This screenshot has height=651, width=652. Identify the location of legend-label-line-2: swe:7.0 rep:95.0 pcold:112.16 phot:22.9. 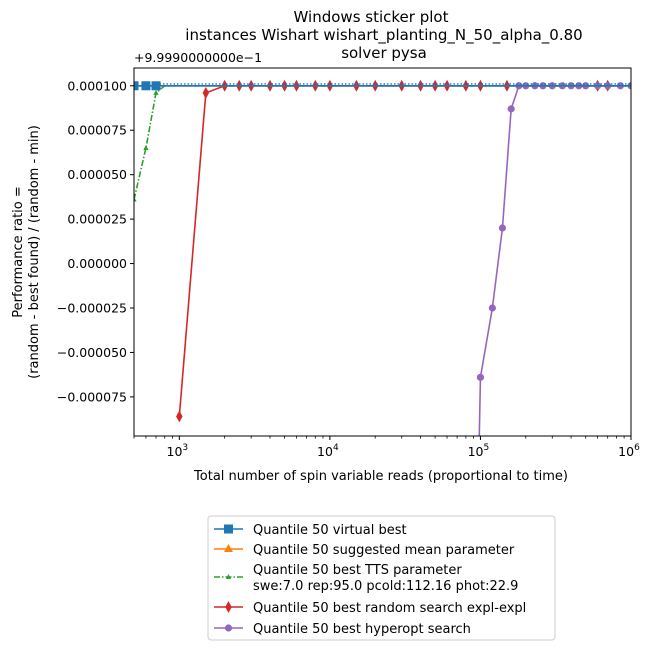
(385, 586).